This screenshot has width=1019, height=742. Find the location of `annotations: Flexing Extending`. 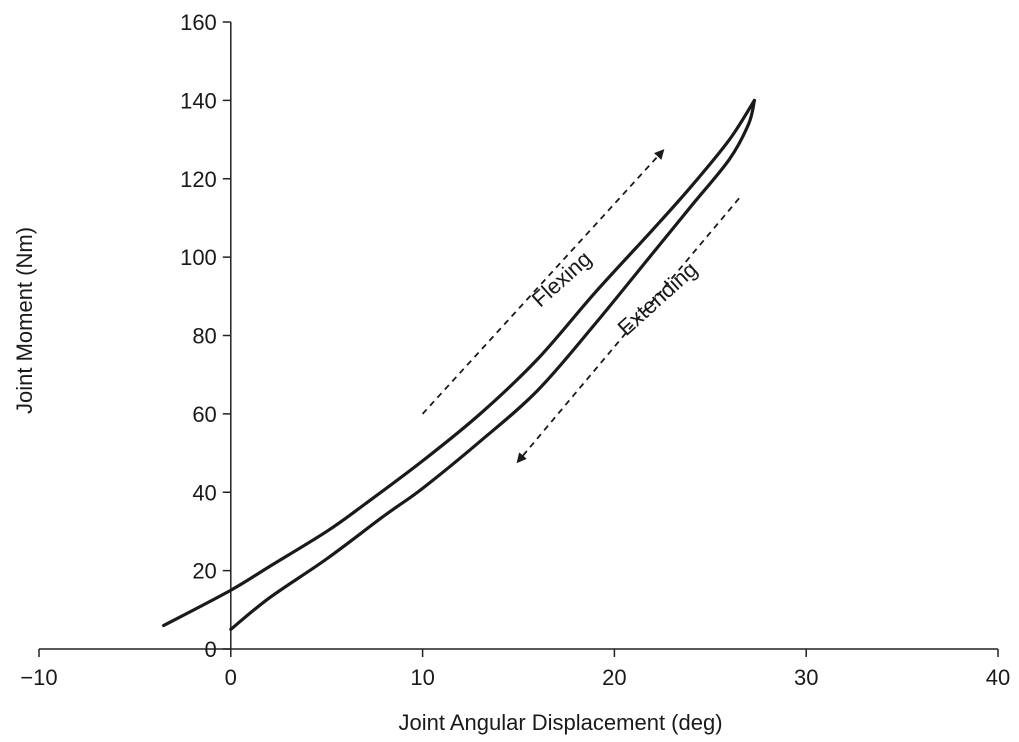

annotations: Flexing Extending is located at coordinates (580, 306).